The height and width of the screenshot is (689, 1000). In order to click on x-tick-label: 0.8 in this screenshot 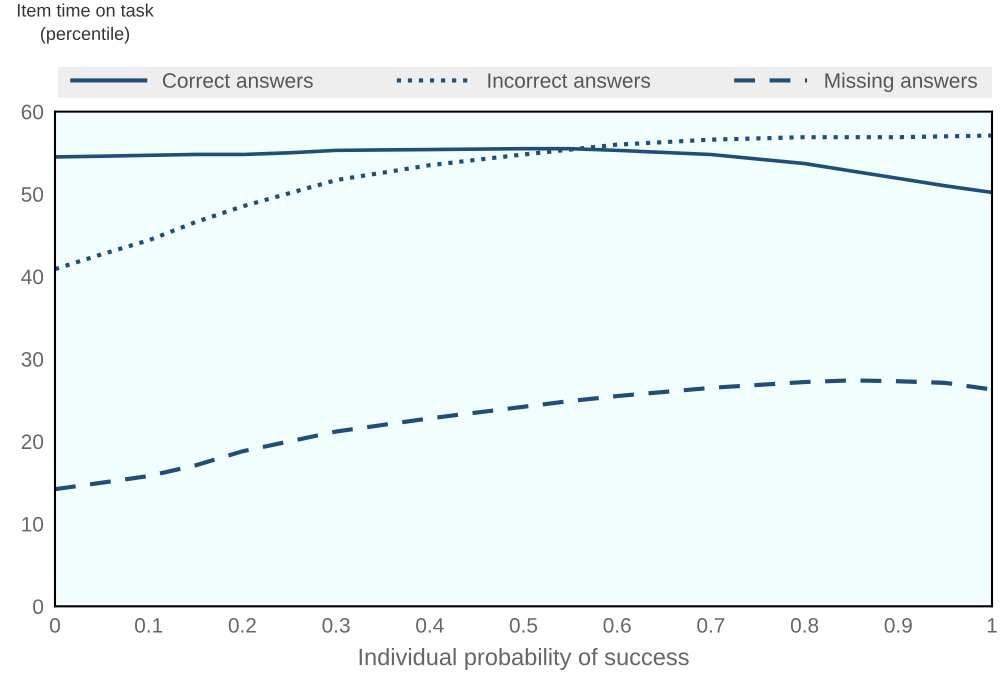, I will do `click(804, 625)`.